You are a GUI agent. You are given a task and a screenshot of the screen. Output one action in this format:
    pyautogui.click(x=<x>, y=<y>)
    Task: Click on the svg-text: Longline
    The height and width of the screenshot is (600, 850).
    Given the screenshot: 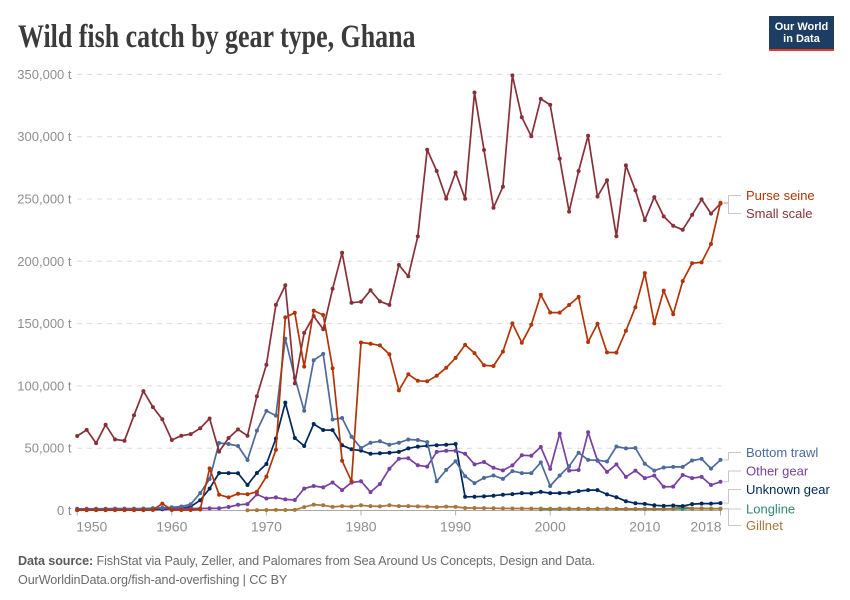 What is the action you would take?
    pyautogui.click(x=770, y=509)
    